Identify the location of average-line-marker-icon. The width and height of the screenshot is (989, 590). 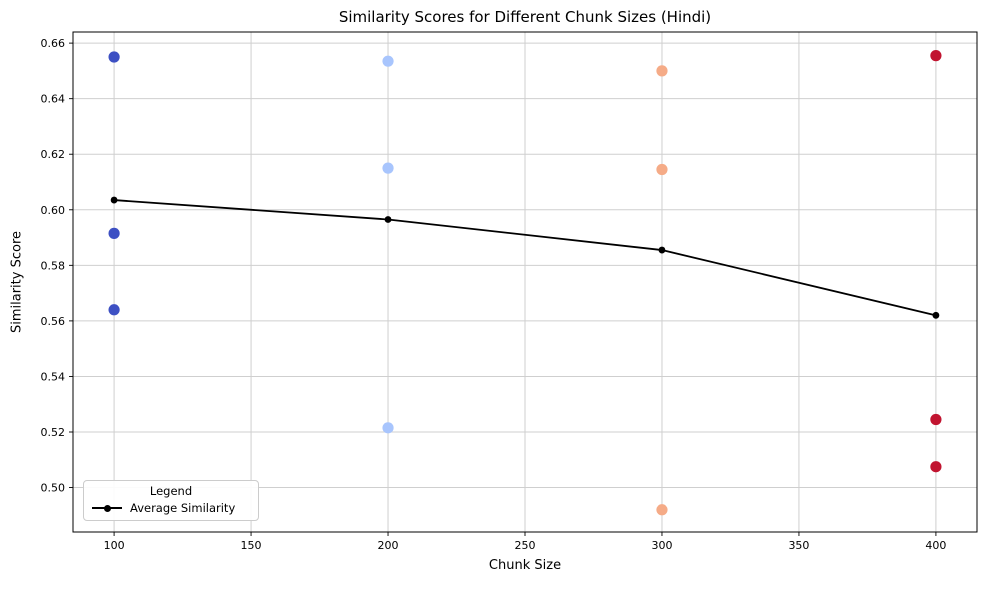
(107, 508).